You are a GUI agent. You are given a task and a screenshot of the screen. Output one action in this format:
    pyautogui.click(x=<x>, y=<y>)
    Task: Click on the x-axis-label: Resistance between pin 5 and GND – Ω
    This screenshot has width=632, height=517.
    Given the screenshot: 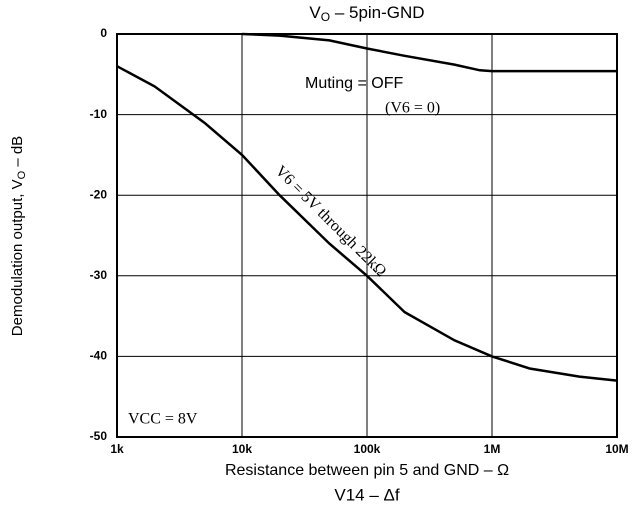 What is the action you would take?
    pyautogui.click(x=367, y=470)
    